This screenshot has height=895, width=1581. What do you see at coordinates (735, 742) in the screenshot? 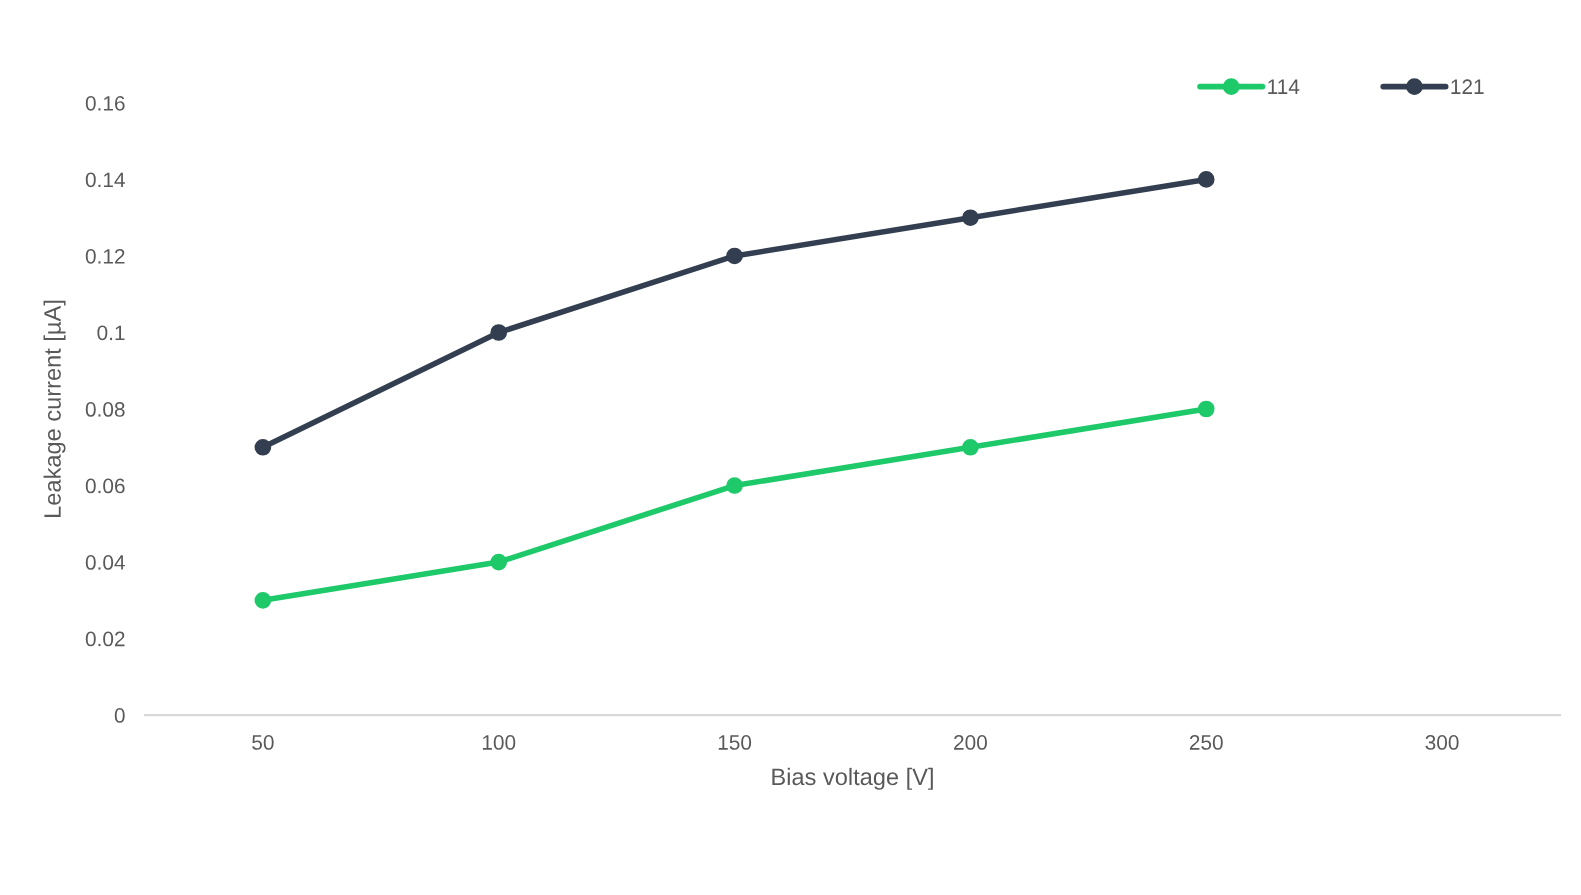
I see `x-tick-label: 150` at bounding box center [735, 742].